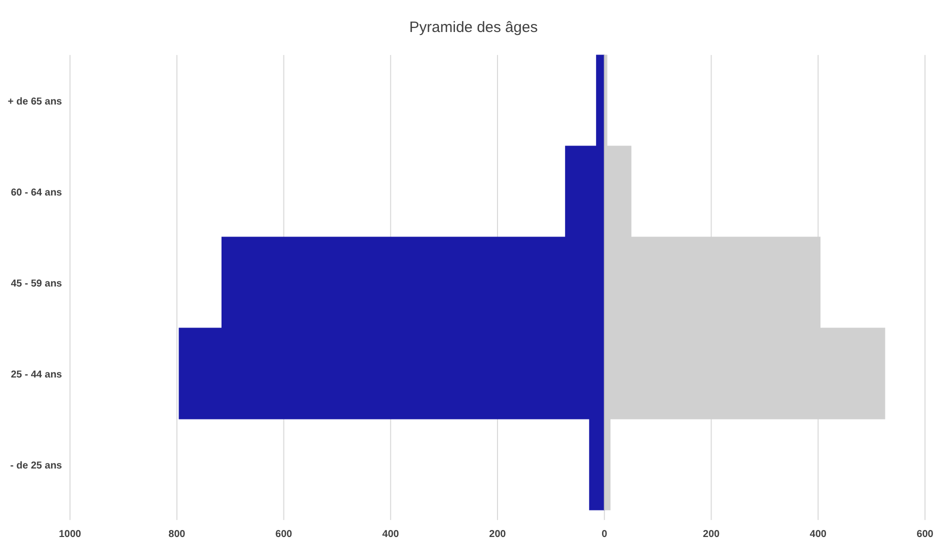  Describe the element at coordinates (177, 534) in the screenshot. I see `x-tick-label: 800` at that location.